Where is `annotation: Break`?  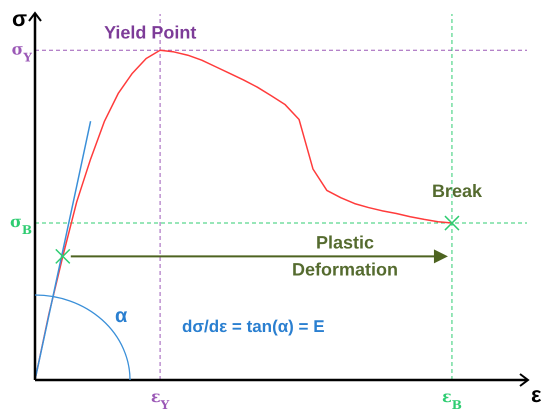 annotation: Break is located at coordinates (457, 191).